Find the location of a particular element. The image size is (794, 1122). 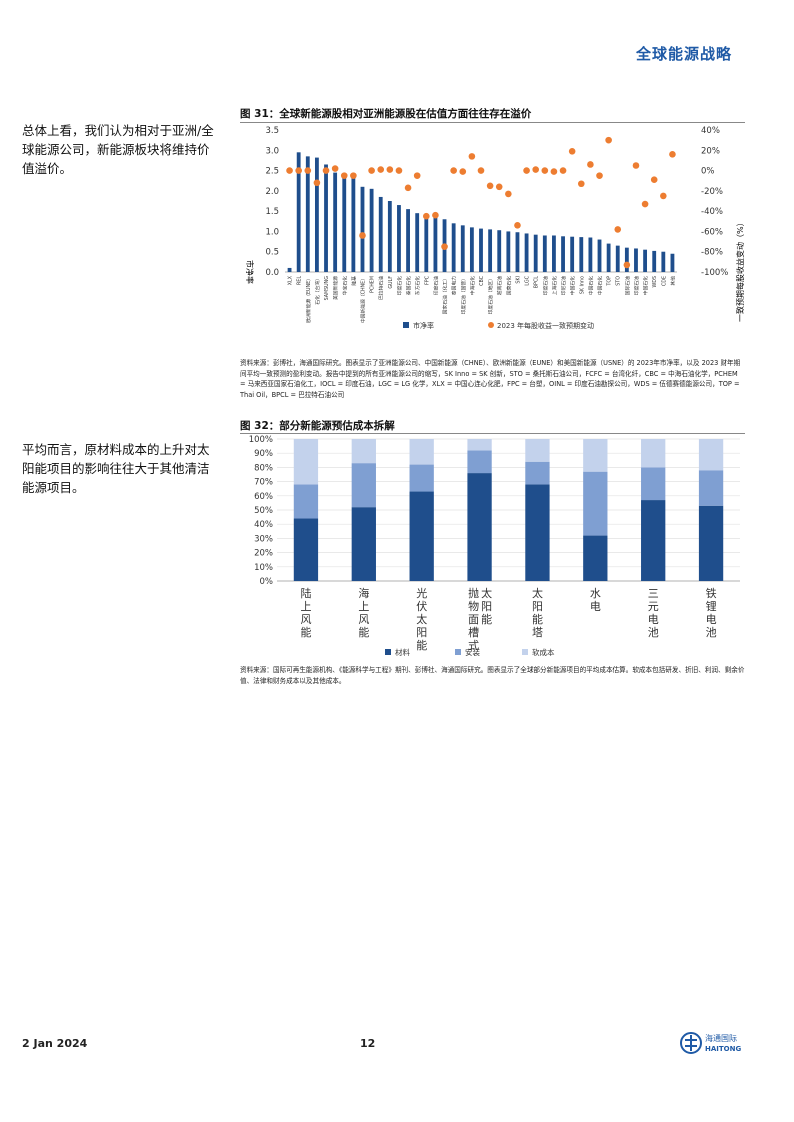

chart-32-xtick: 陆 is located at coordinates (305, 593).